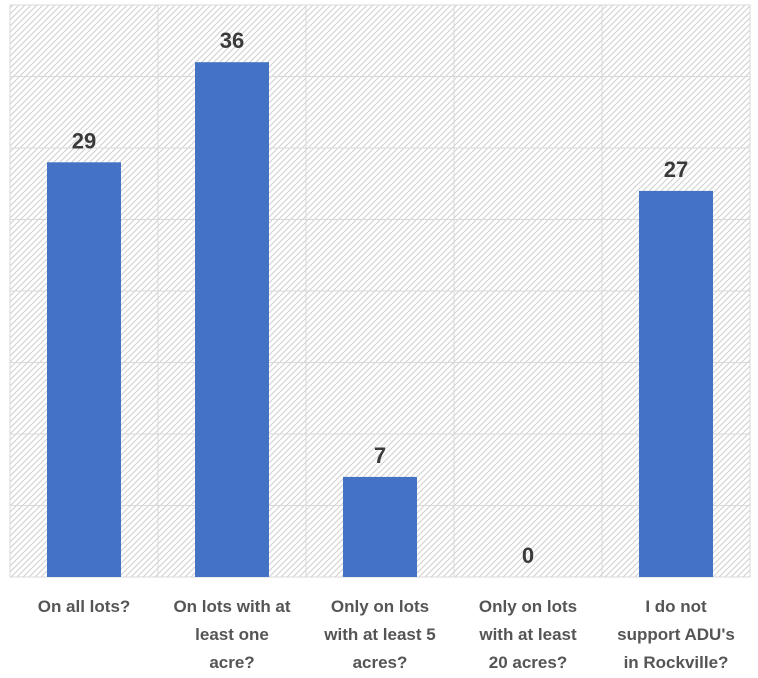  I want to click on category-label-4: Only on lots with at least 20 acres?, so click(527, 634).